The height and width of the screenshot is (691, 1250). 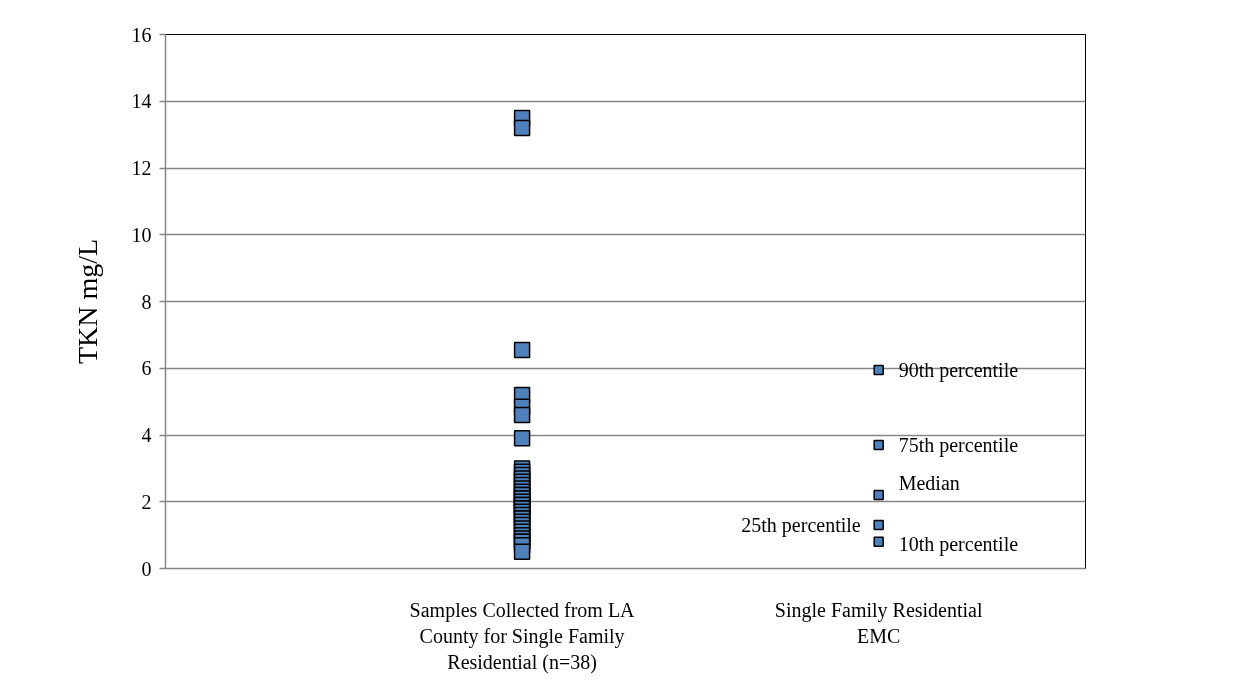 What do you see at coordinates (958, 370) in the screenshot?
I see `annotation: 90th percentile` at bounding box center [958, 370].